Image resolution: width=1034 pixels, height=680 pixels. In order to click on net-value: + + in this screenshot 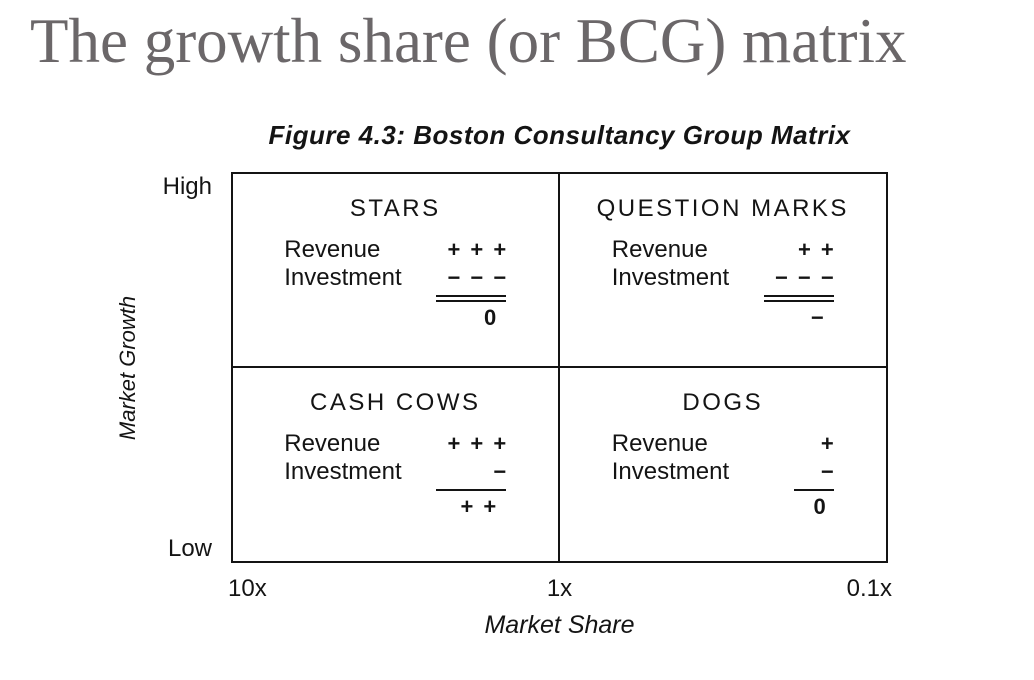, I will do `click(478, 506)`.